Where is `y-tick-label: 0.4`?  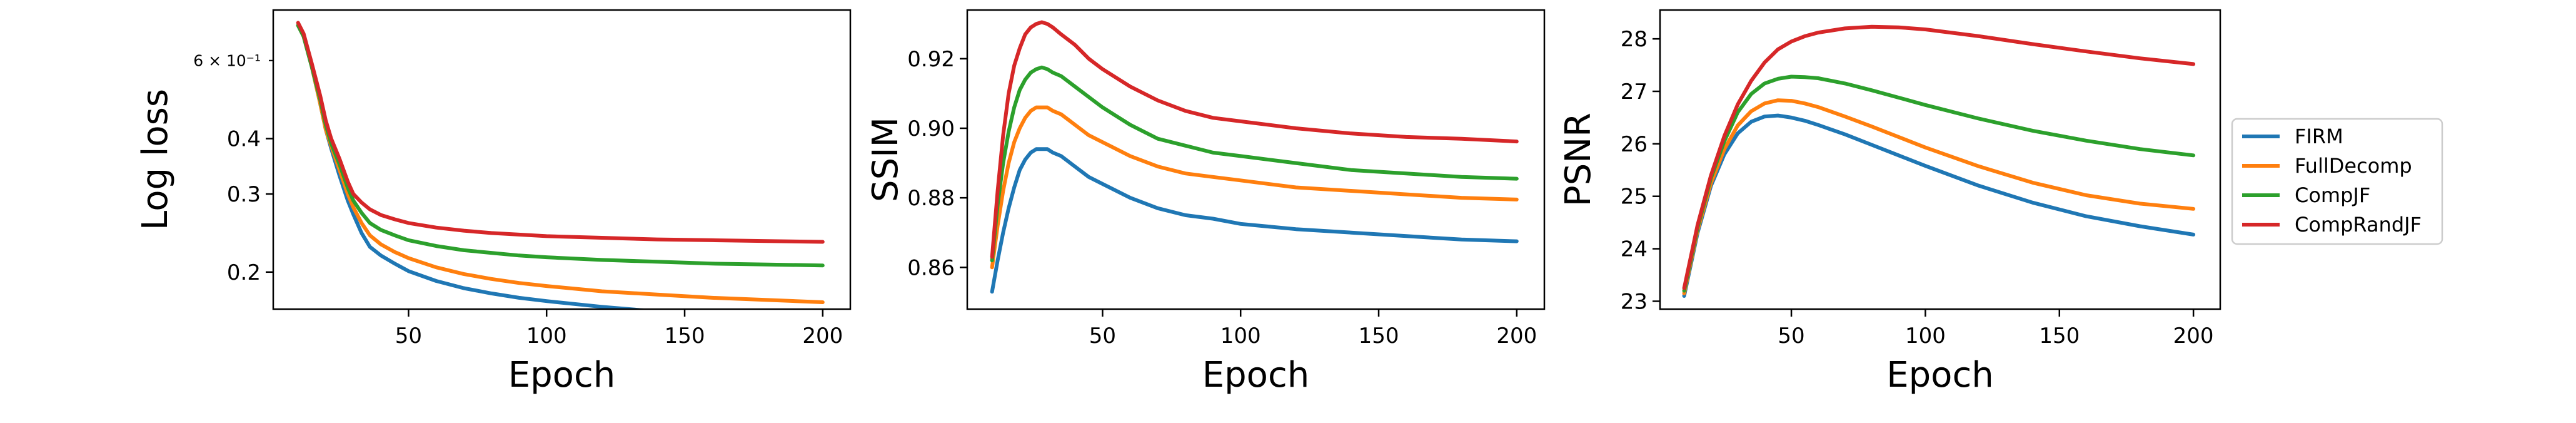
y-tick-label: 0.4 is located at coordinates (244, 140).